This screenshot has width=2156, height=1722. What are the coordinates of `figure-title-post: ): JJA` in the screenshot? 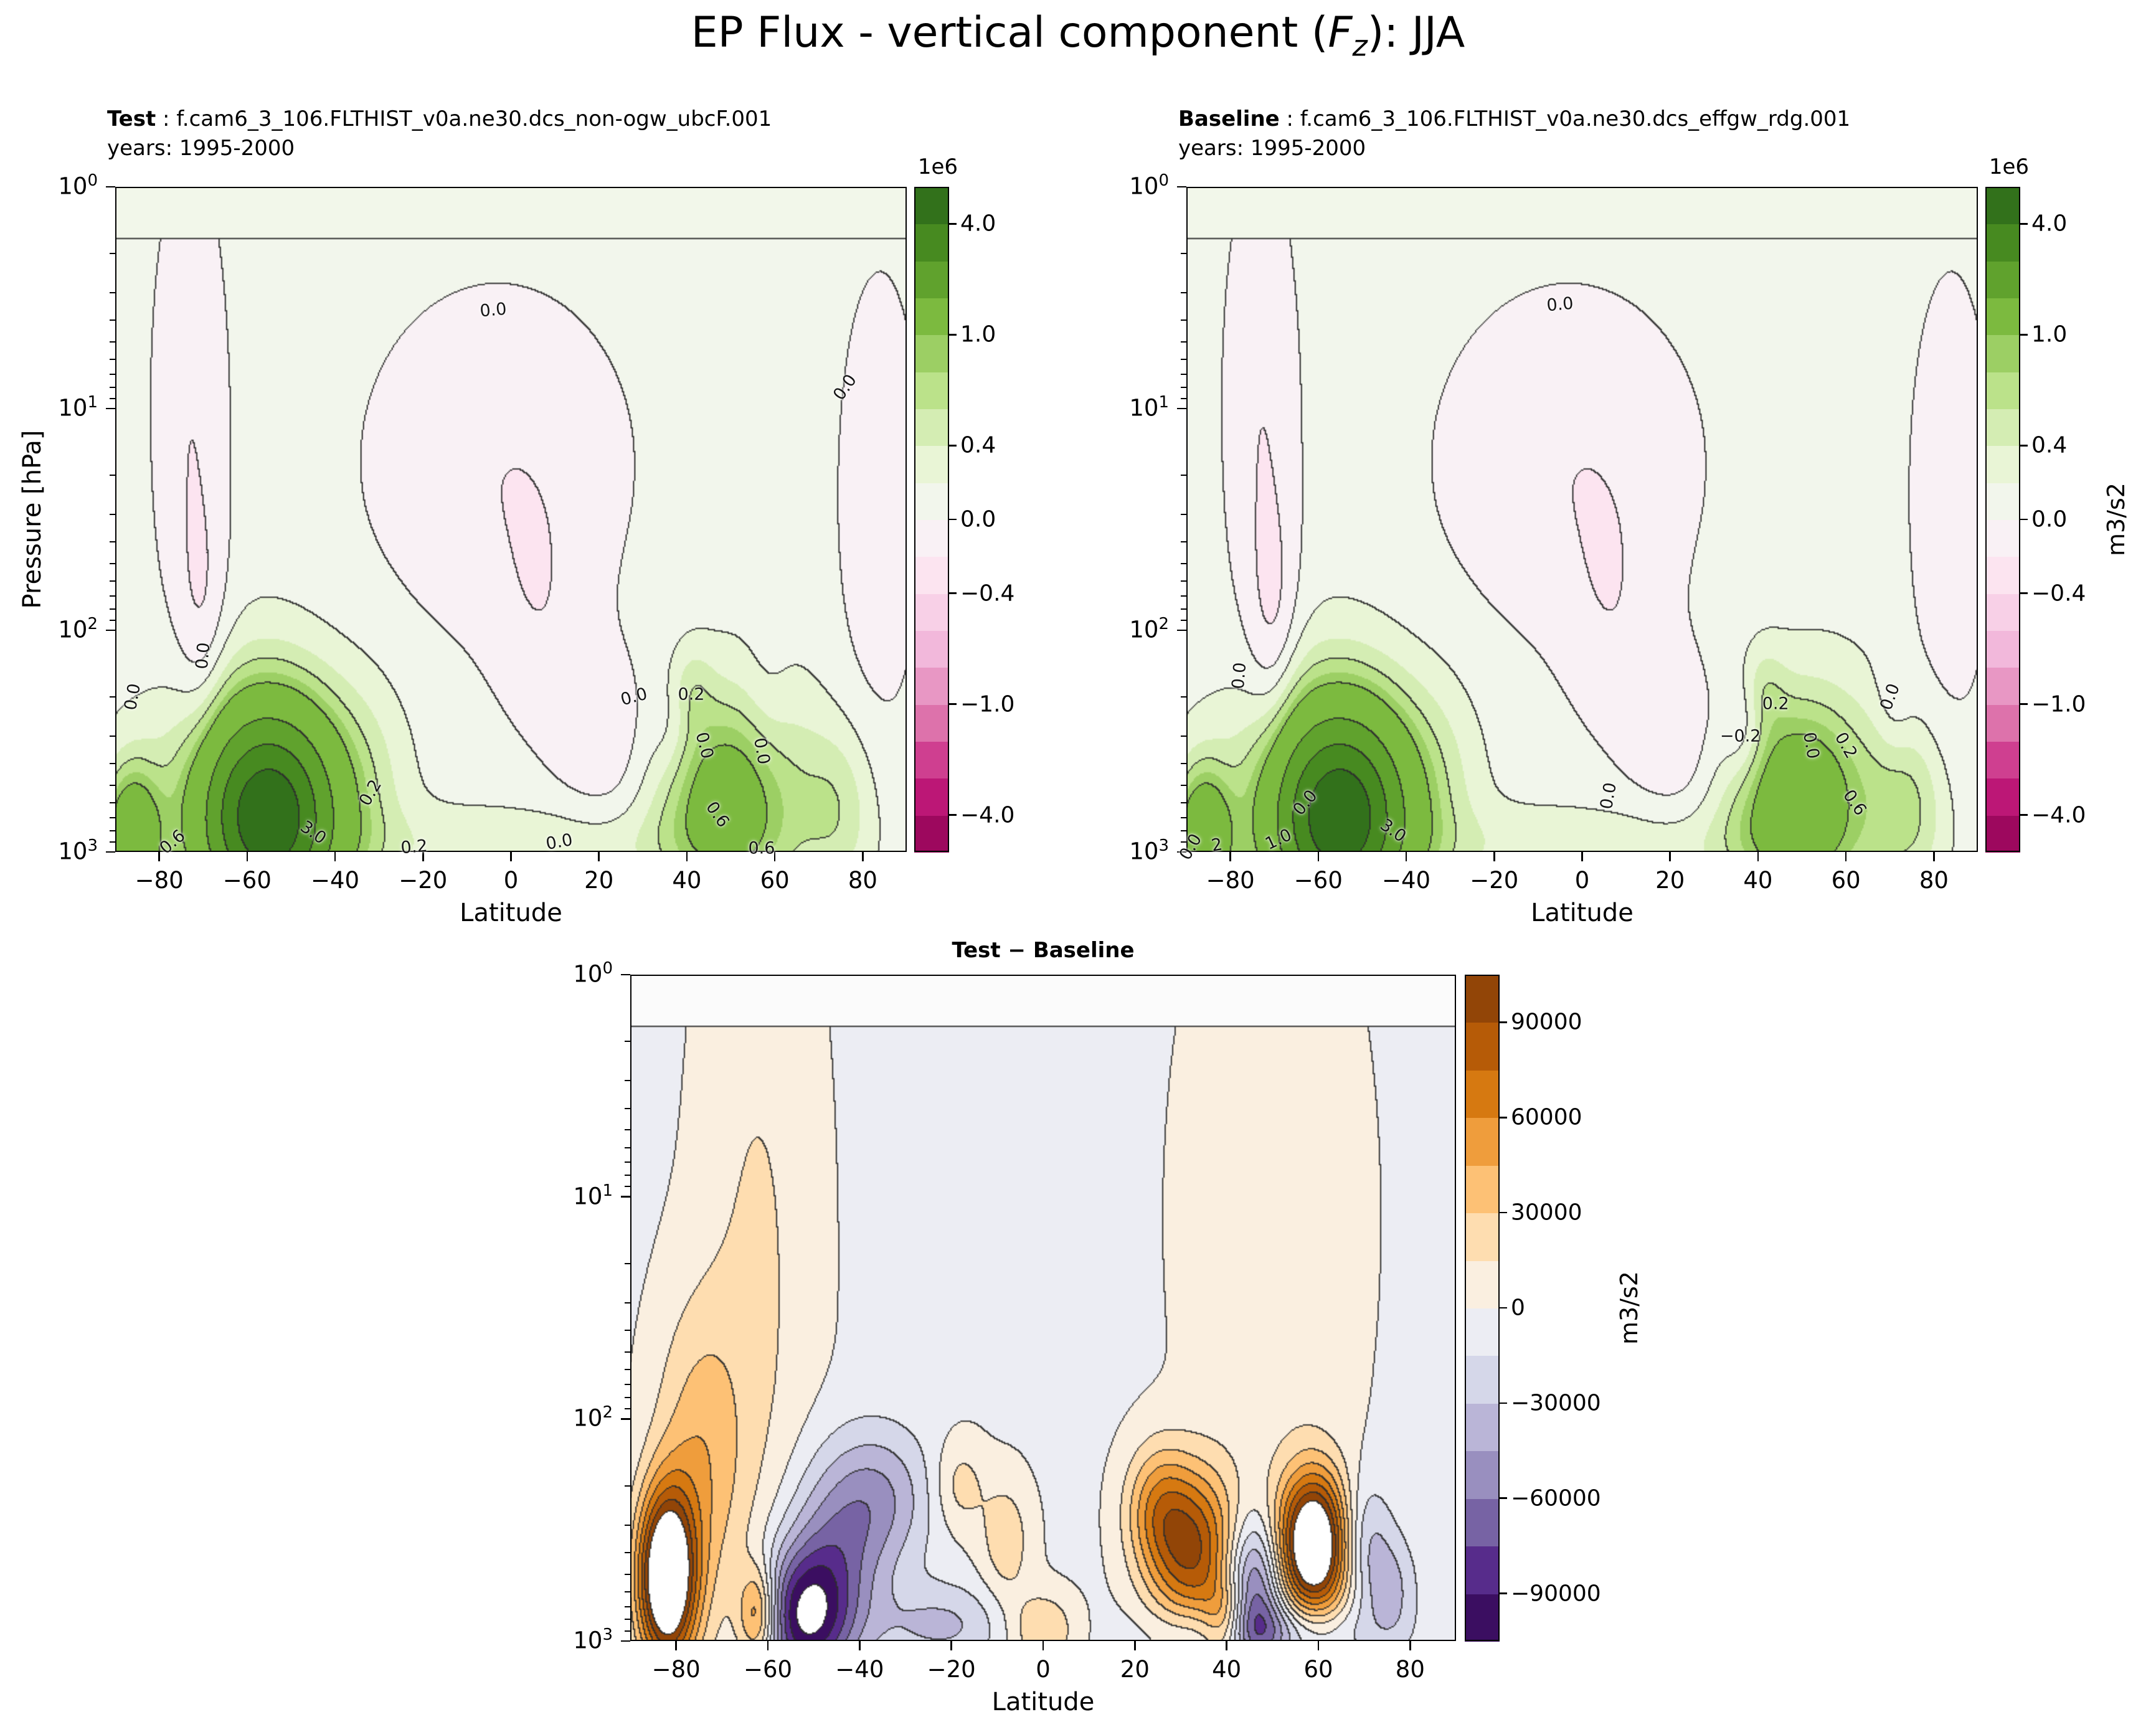 It's located at (1416, 32).